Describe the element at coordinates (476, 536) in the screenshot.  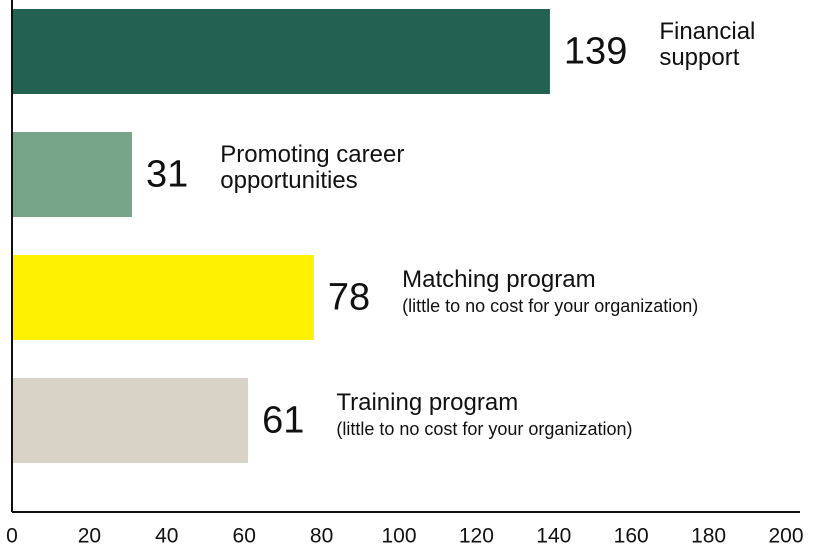
I see `x-tick-label: 120` at that location.